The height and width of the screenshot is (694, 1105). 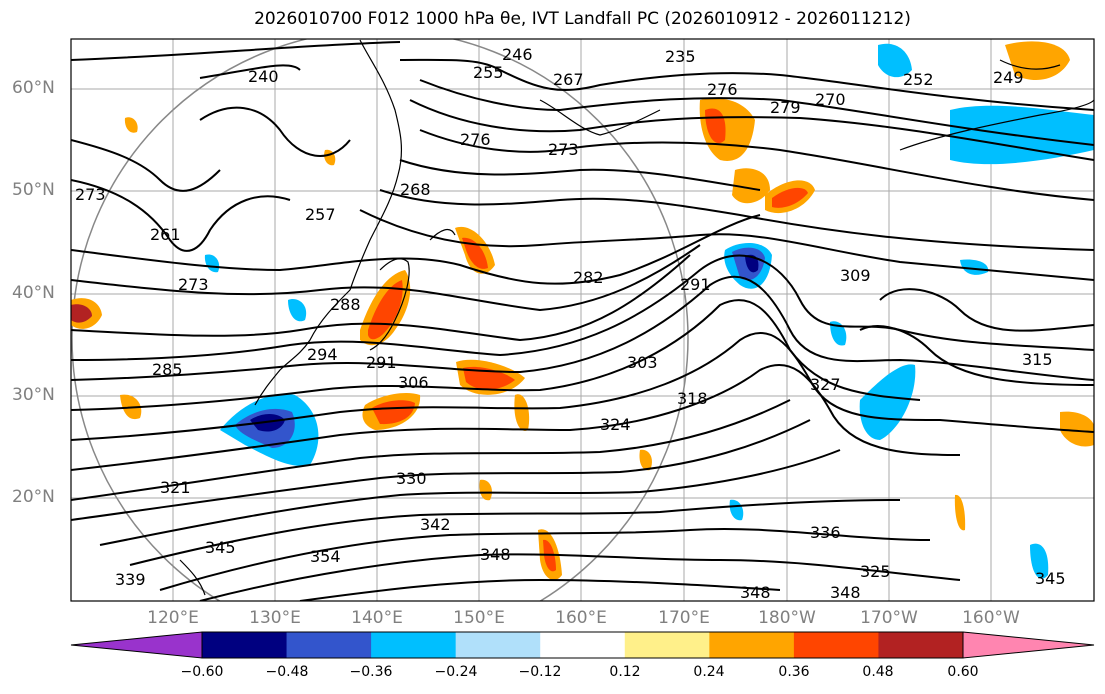 What do you see at coordinates (413, 382) in the screenshot?
I see `contour-label: 306` at bounding box center [413, 382].